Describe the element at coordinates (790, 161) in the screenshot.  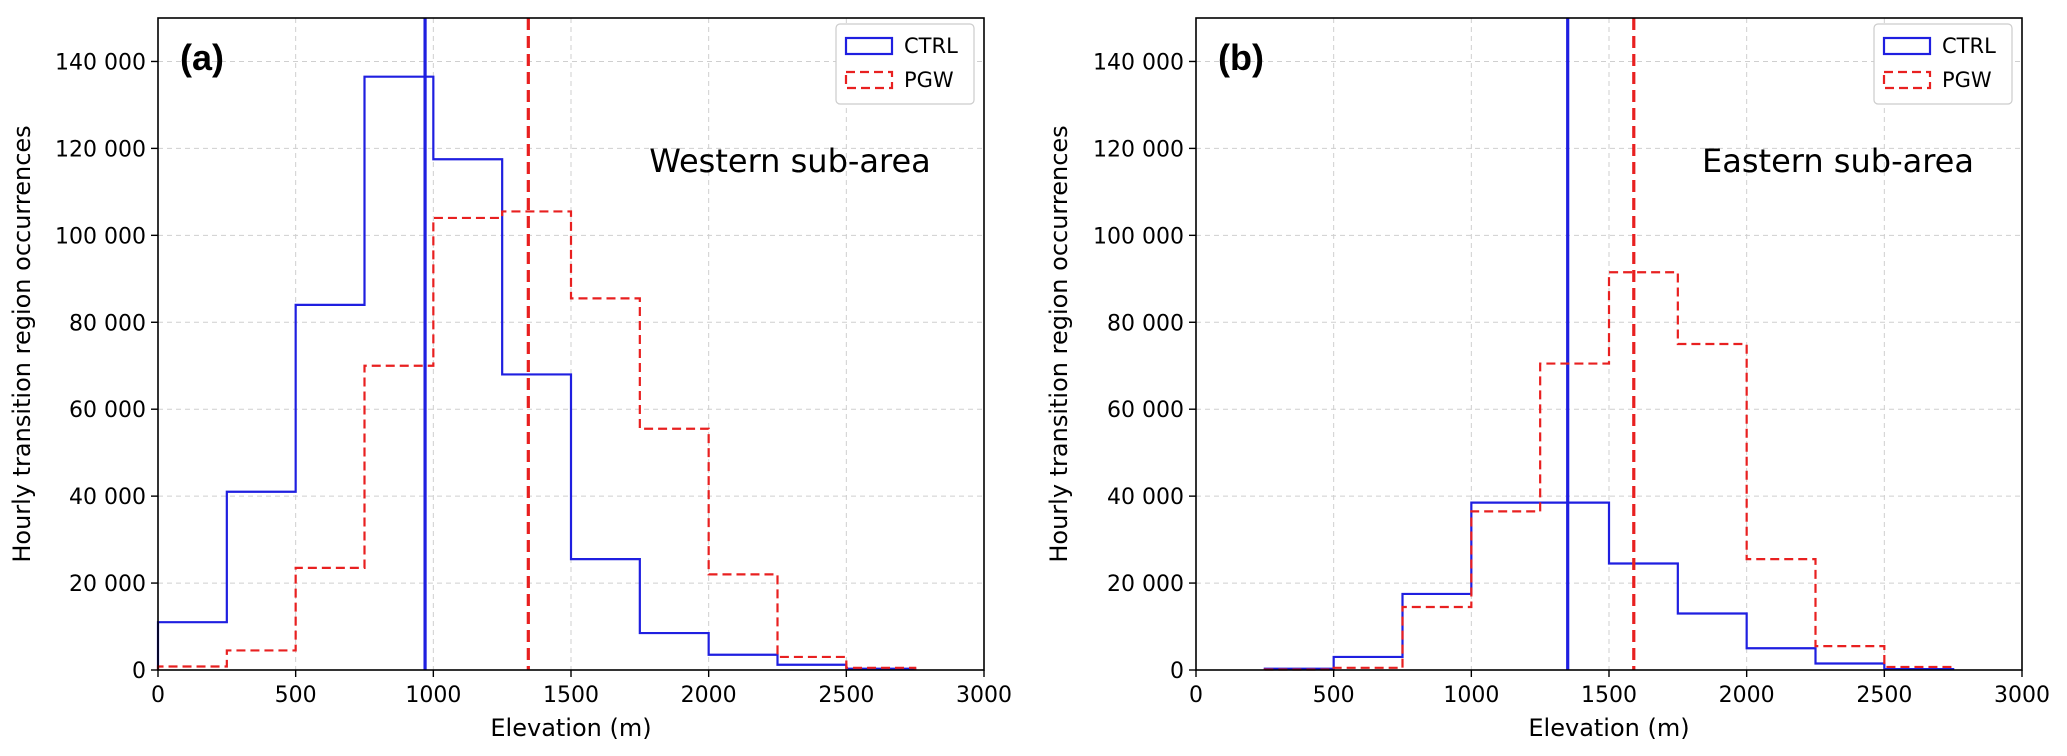
I see `region-annotation: Western sub-area` at that location.